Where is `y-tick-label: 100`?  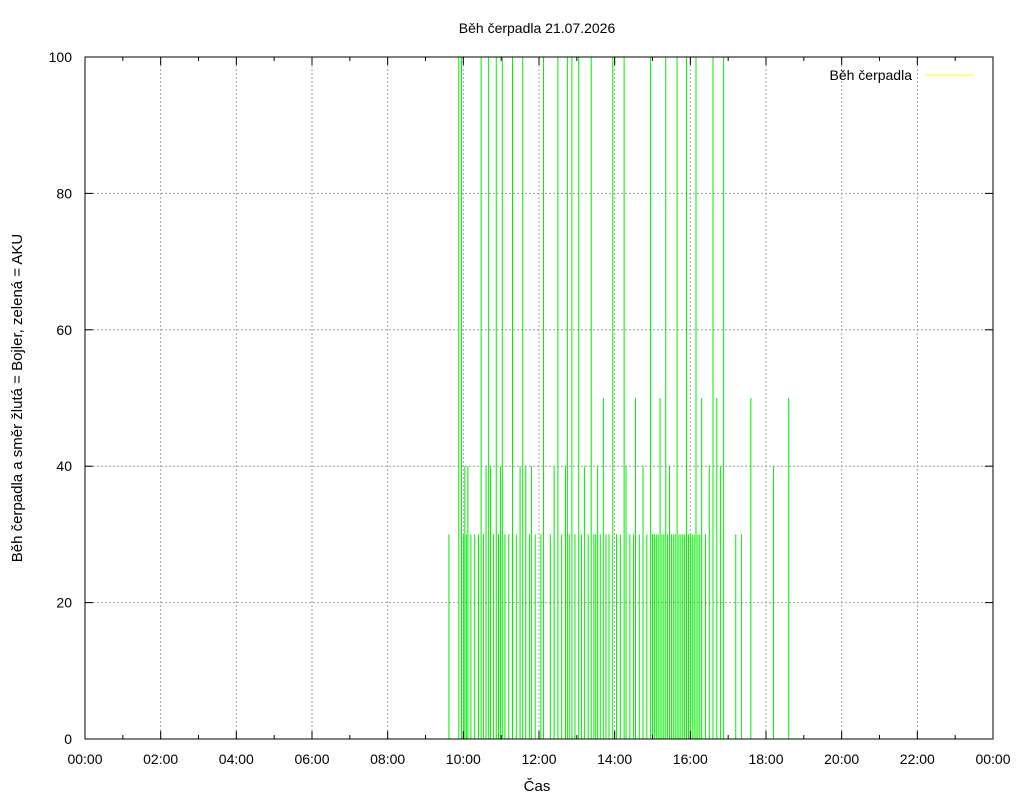
y-tick-label: 100 is located at coordinates (61, 57).